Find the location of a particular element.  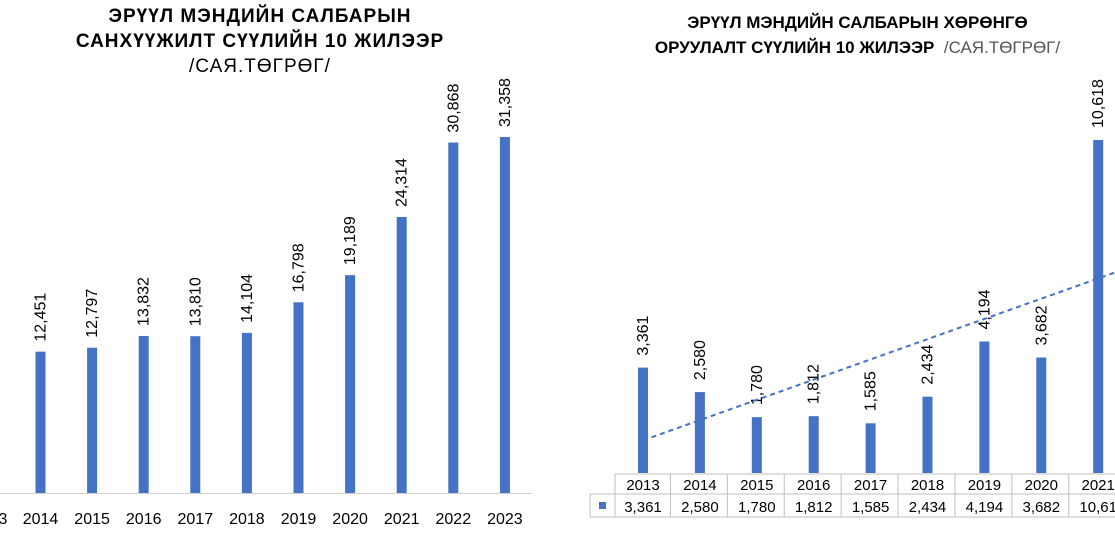

chart1-data-label: 13,832 is located at coordinates (144, 301).